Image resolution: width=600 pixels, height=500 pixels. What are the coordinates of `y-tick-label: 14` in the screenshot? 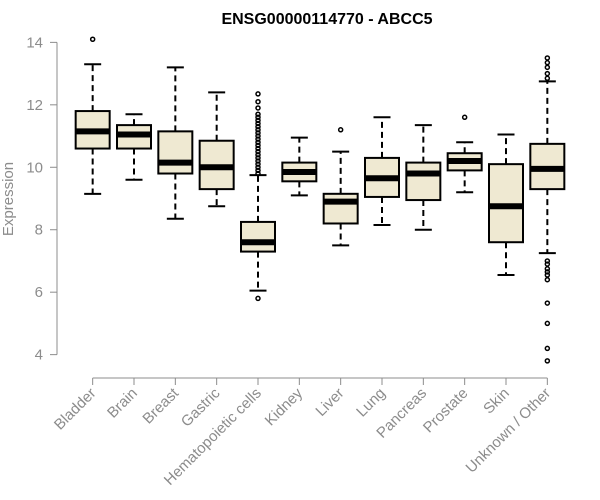 It's located at (34, 42).